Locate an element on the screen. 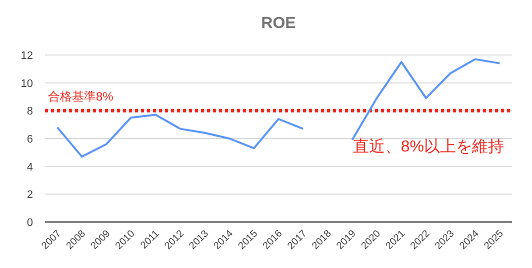 The image size is (532, 268). y-tick-label: 10 is located at coordinates (26, 84).